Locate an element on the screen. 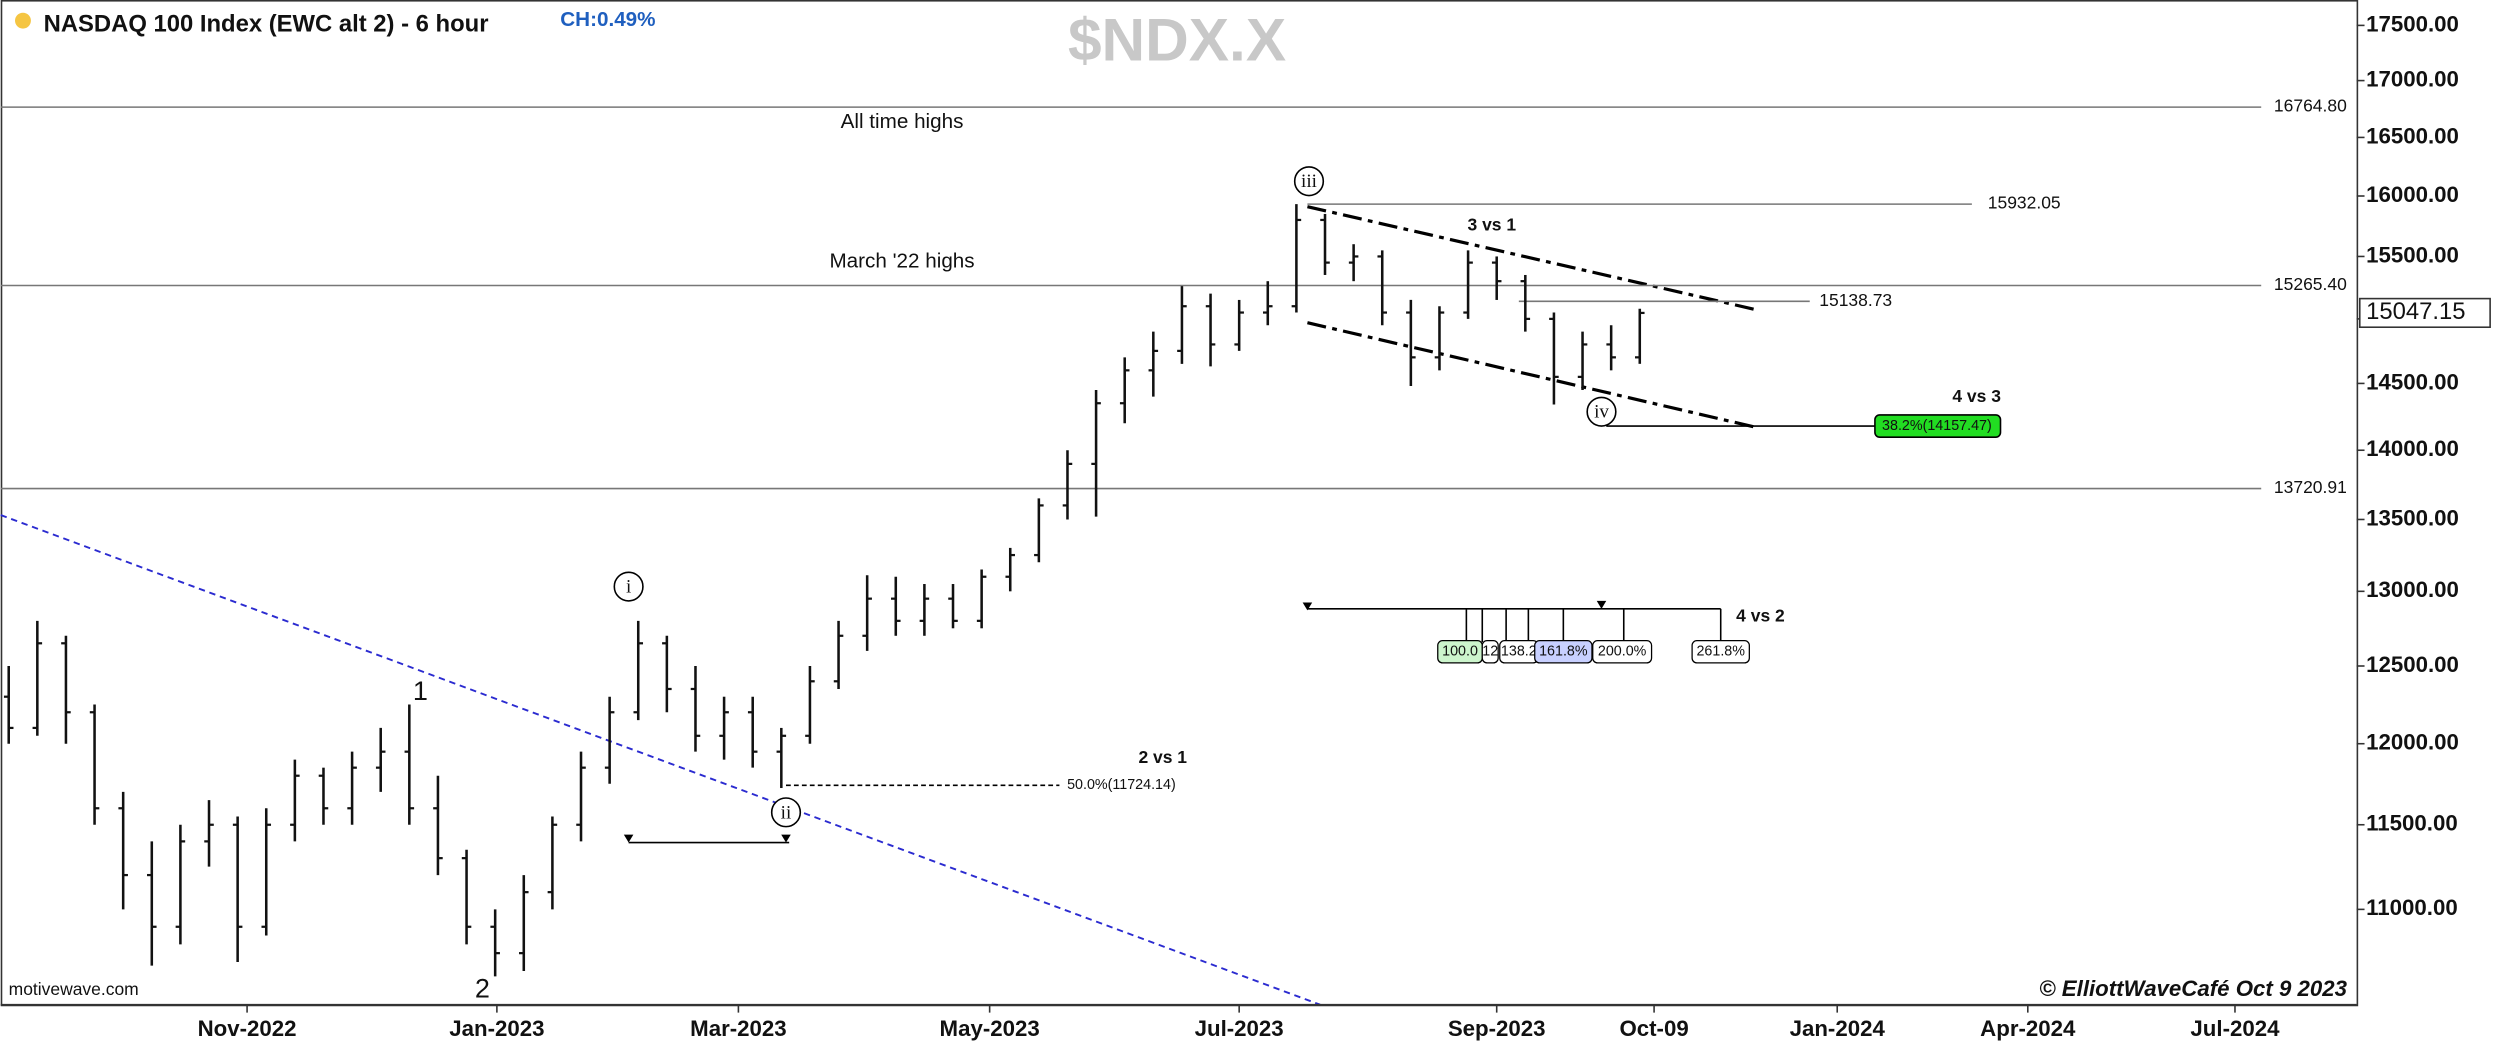  annotation: 2 vs 1 is located at coordinates (1162, 757).